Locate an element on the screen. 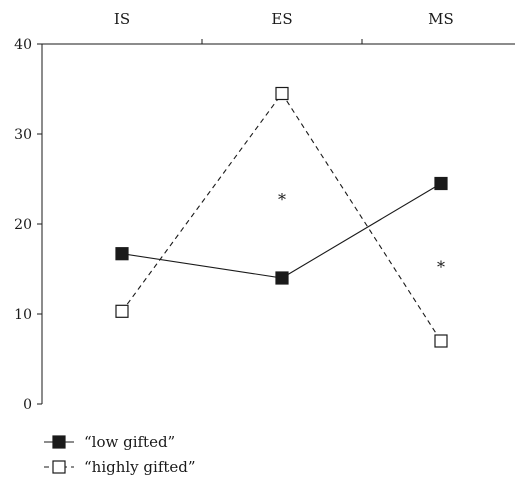  annotation-layer: ** is located at coordinates (361, 233).